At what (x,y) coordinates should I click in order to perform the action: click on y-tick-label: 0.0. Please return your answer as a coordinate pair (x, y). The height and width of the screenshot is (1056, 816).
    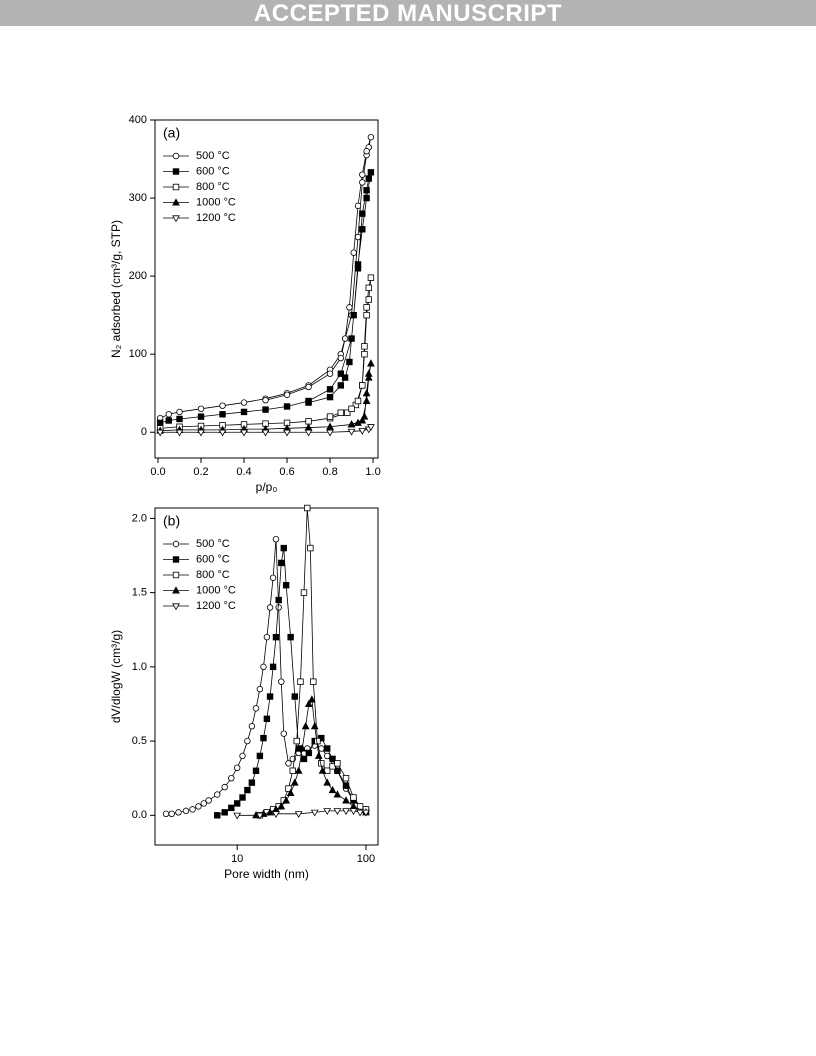
    Looking at the image, I should click on (139, 815).